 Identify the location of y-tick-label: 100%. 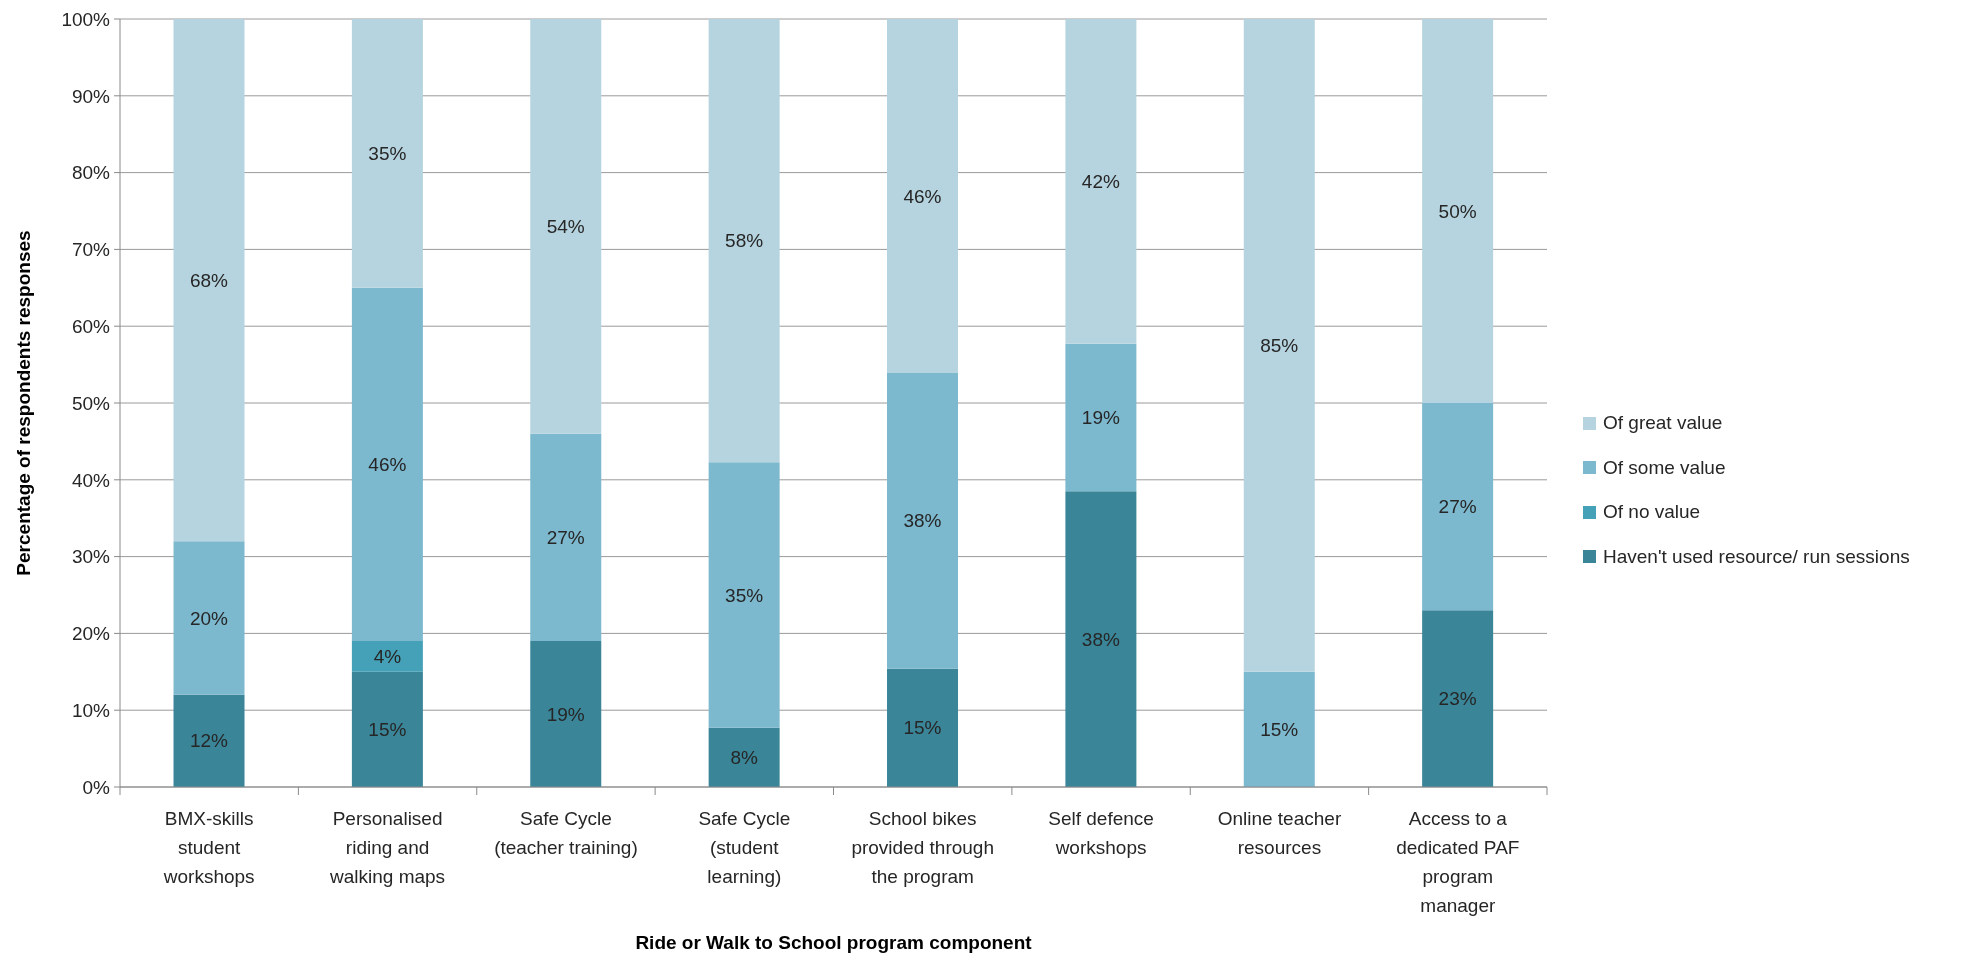
(86, 19).